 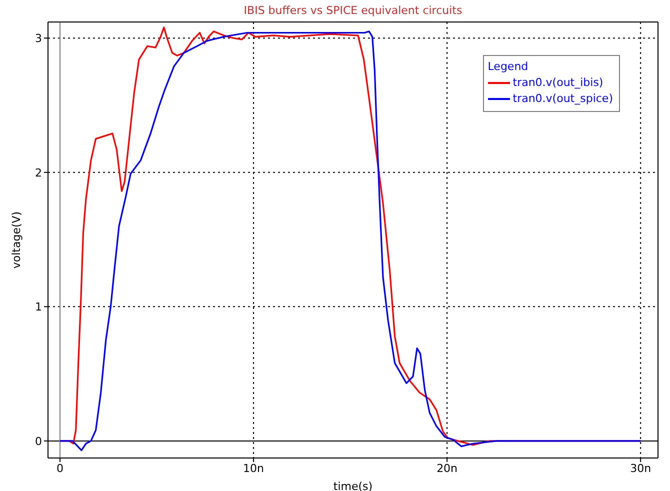 I want to click on legend-label: tran0.v(out_spice), so click(x=562, y=99).